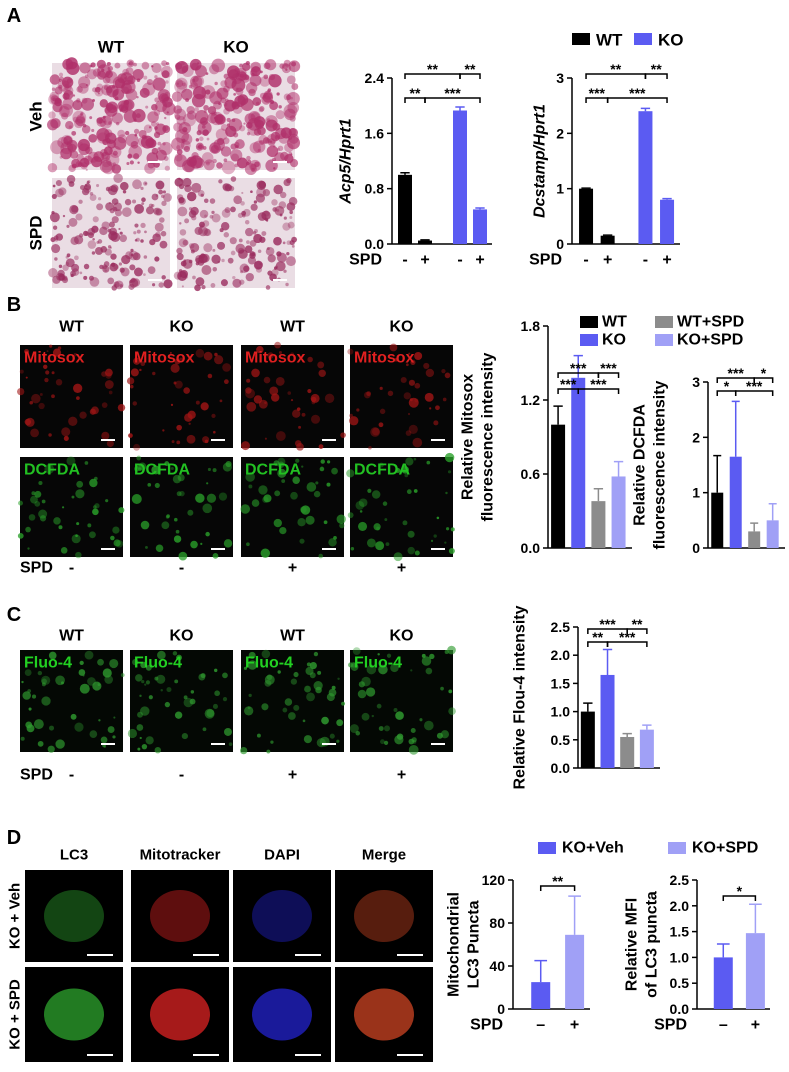 This screenshot has width=789, height=1072. Describe the element at coordinates (560, 244) in the screenshot. I see `y-tick-label: 0` at that location.